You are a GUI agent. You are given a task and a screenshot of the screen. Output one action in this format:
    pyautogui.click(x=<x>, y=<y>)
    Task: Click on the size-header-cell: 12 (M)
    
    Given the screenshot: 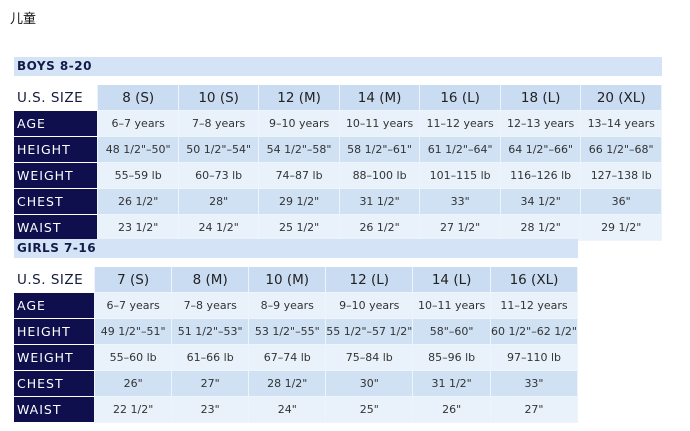 What is the action you would take?
    pyautogui.click(x=299, y=98)
    